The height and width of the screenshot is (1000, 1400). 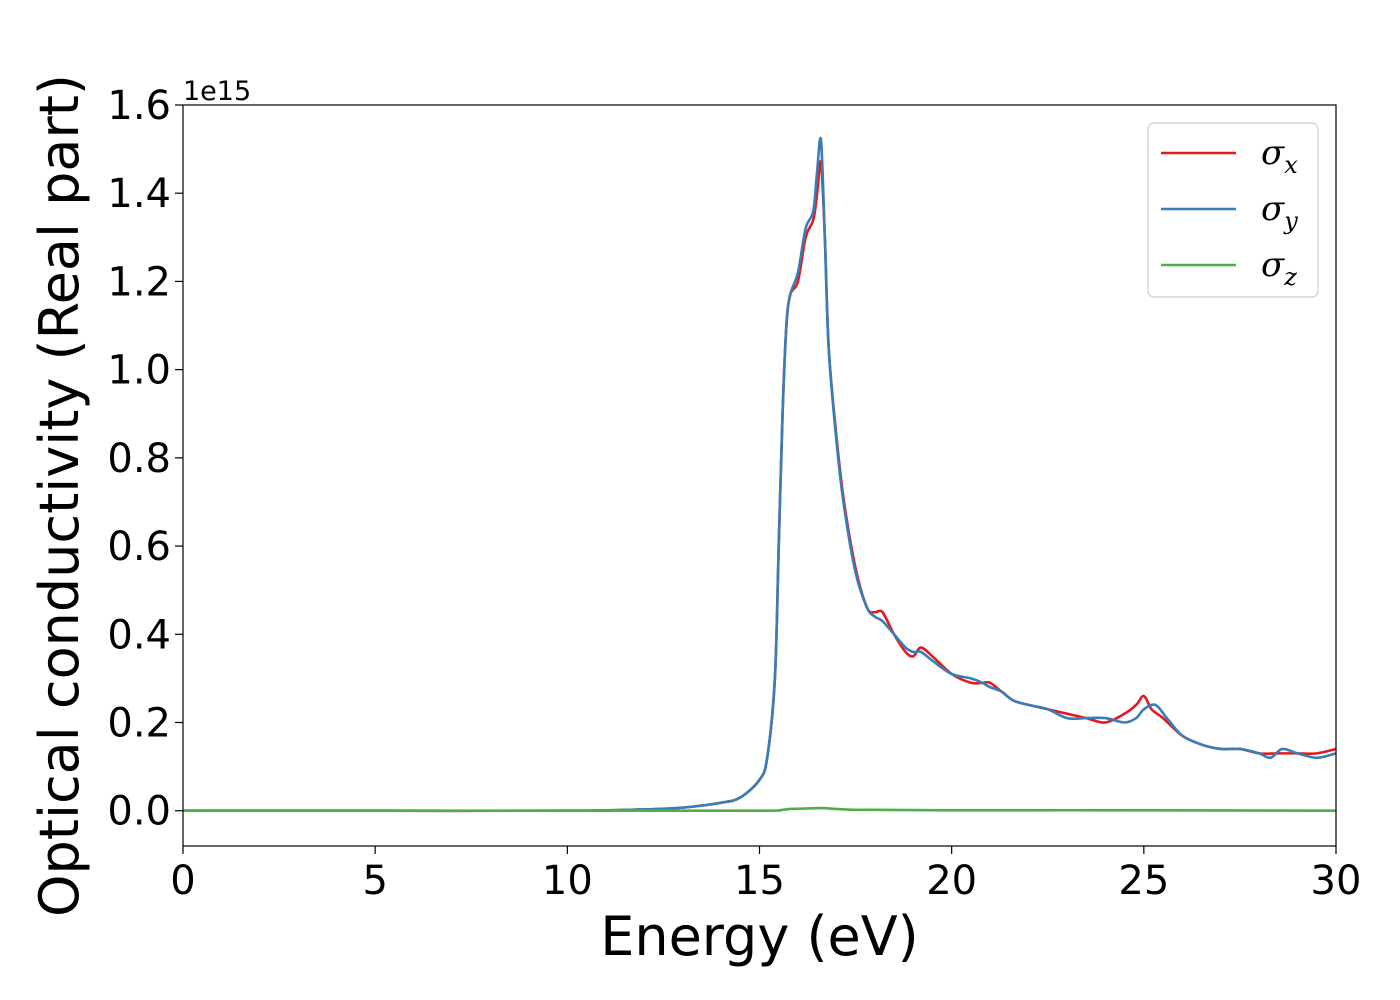 I want to click on legend-entry-x: σx, so click(x=1279, y=156).